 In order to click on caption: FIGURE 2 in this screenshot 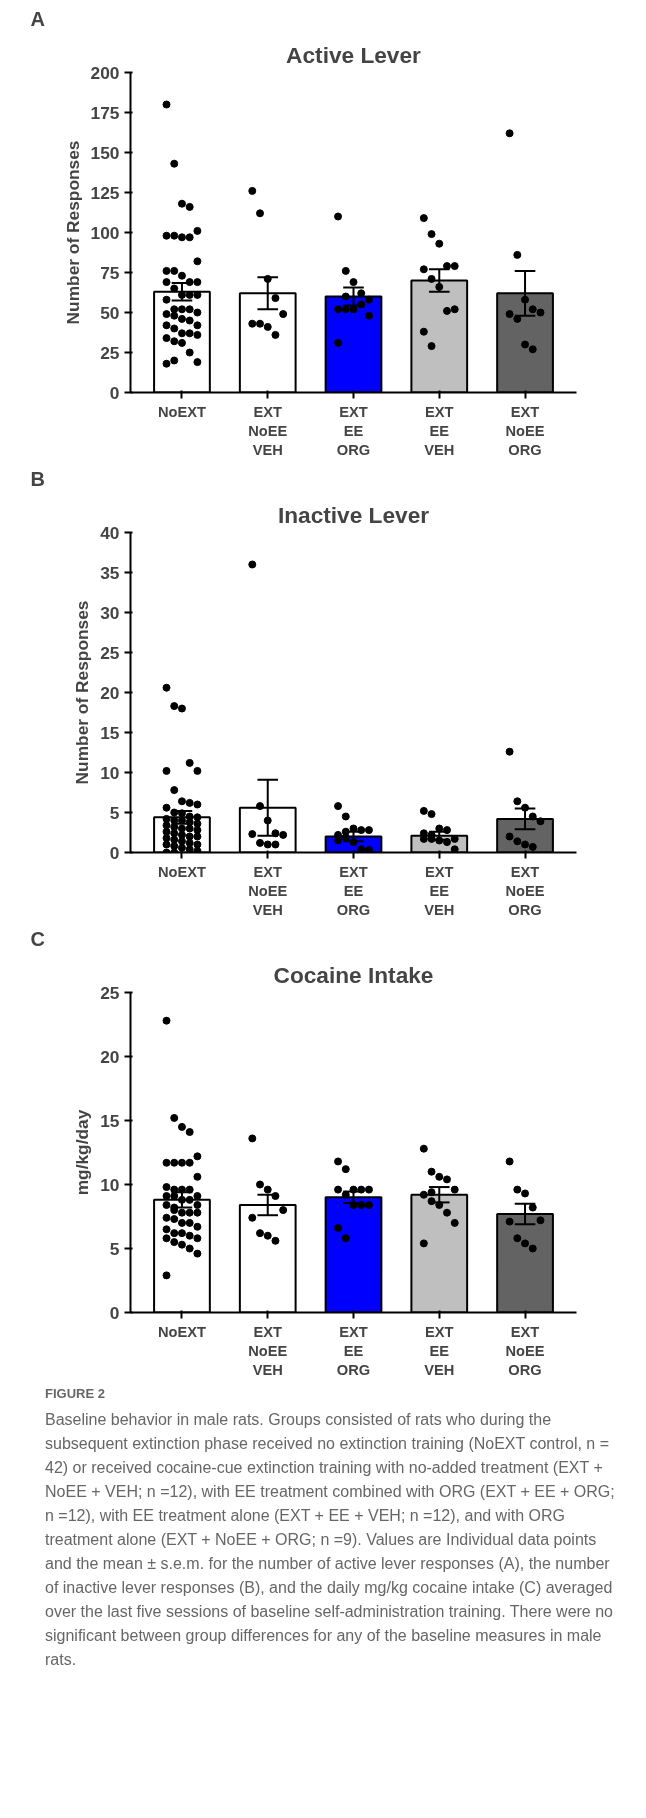, I will do `click(75, 1394)`.